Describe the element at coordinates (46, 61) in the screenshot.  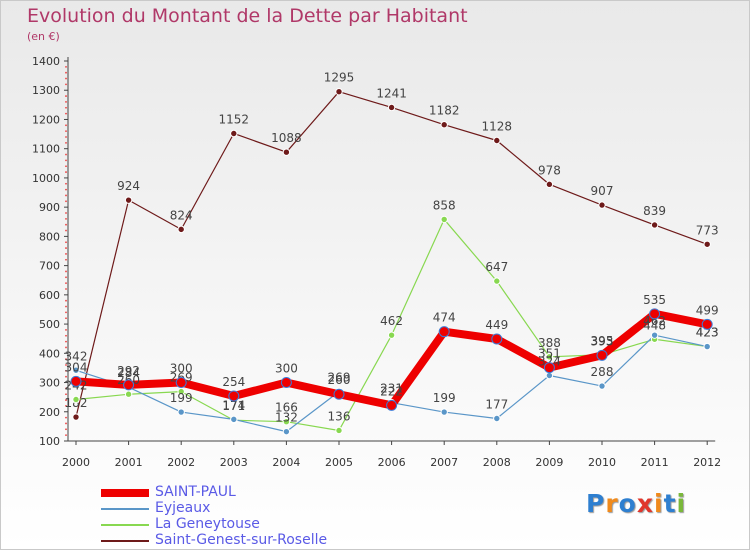
I see `y-tick-label: 1400` at that location.